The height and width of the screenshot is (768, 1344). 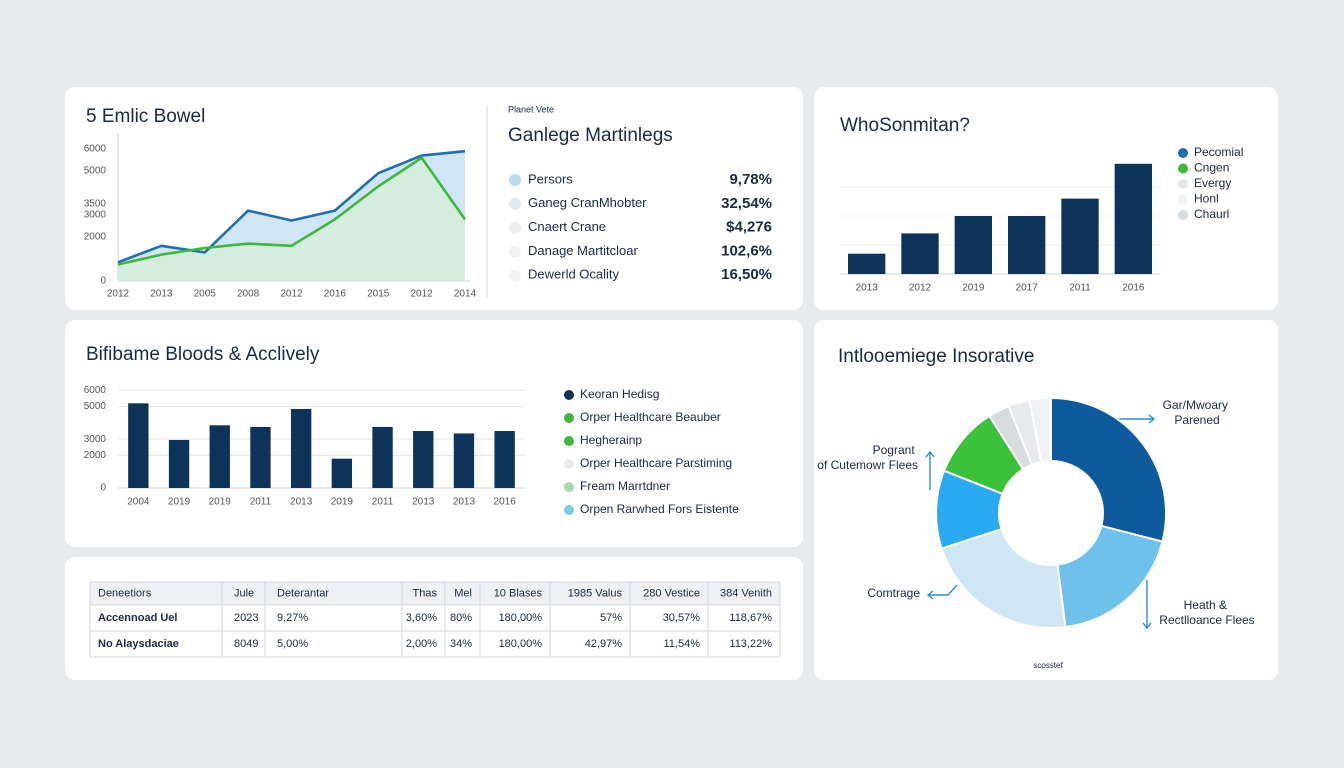 I want to click on line, so click(x=291, y=206).